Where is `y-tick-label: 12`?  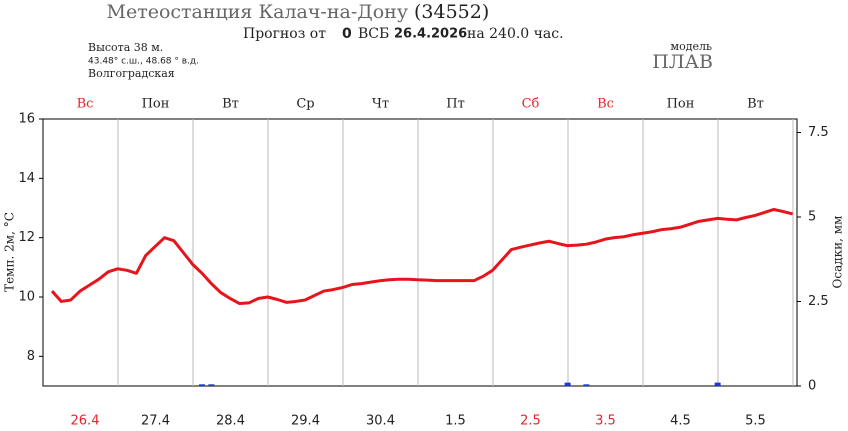 y-tick-label: 12 is located at coordinates (26, 237).